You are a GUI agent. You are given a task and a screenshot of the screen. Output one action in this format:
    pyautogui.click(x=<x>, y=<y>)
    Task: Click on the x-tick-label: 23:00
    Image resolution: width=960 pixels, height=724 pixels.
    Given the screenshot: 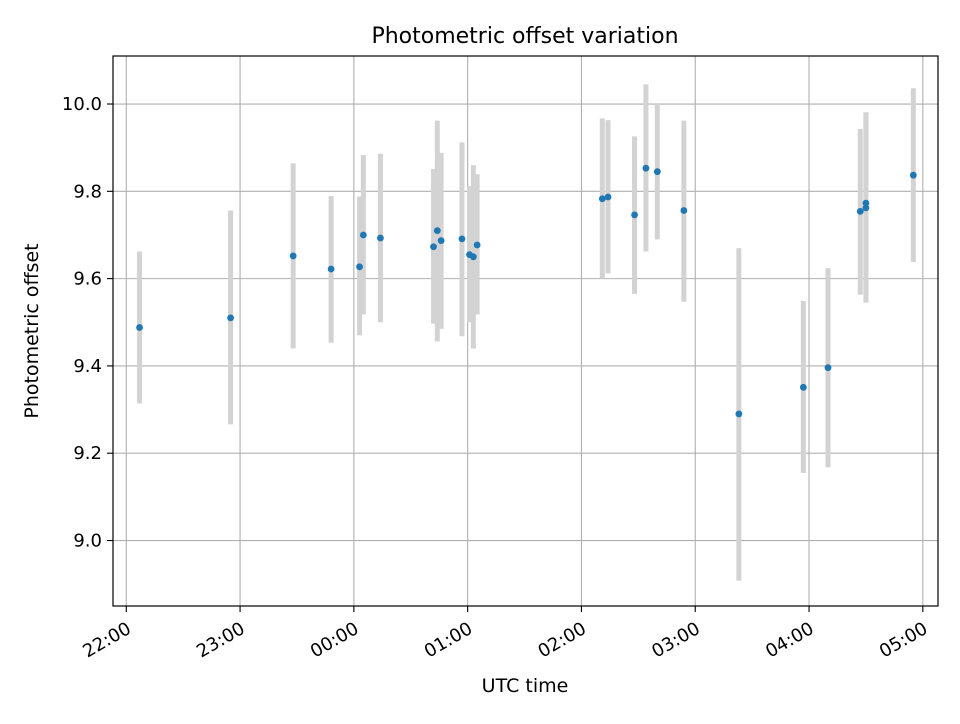 What is the action you would take?
    pyautogui.click(x=220, y=640)
    